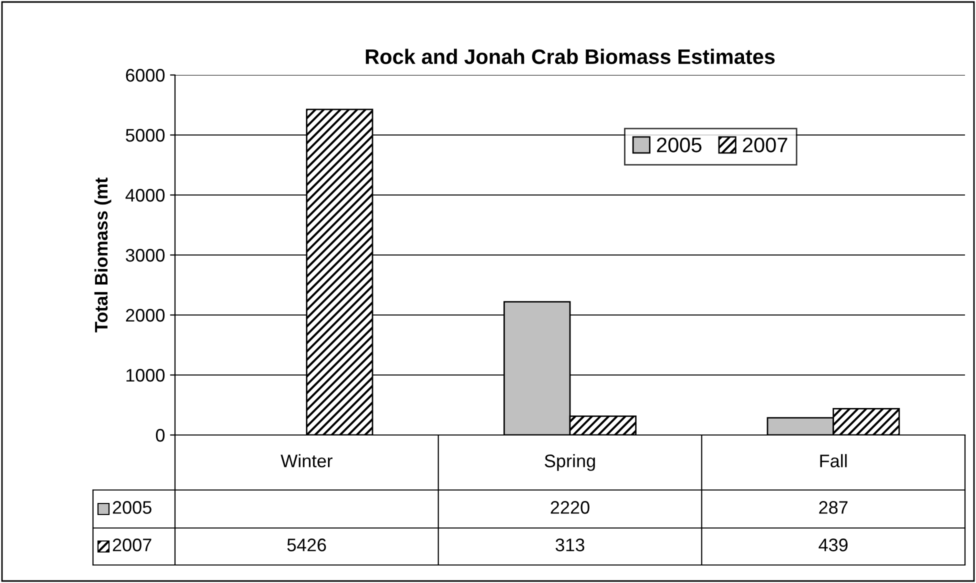 This screenshot has width=976, height=583. I want to click on y-tick-label: 4000, so click(145, 195).